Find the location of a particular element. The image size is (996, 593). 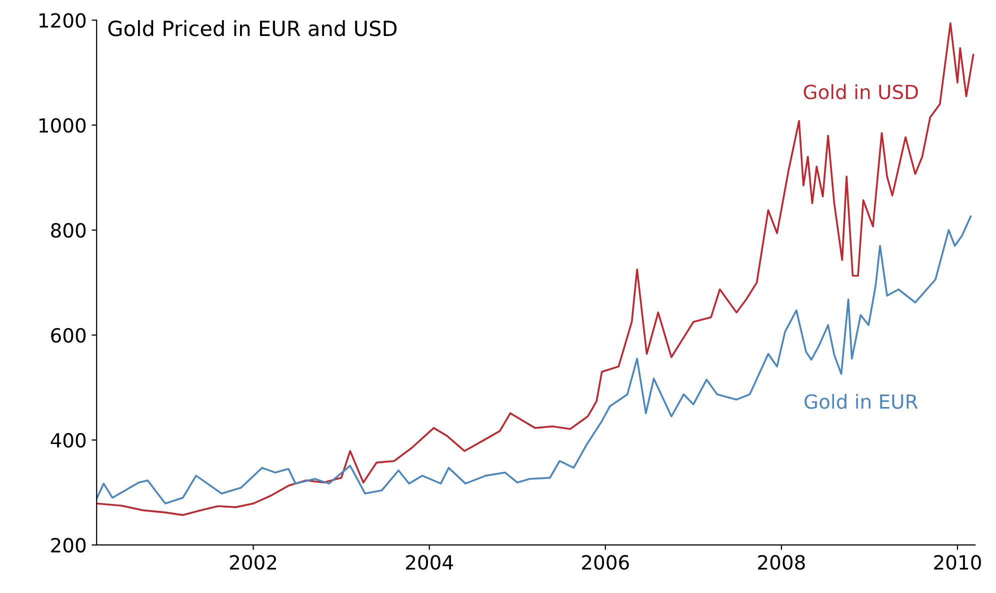

x-tick-label: 2002 is located at coordinates (253, 562).